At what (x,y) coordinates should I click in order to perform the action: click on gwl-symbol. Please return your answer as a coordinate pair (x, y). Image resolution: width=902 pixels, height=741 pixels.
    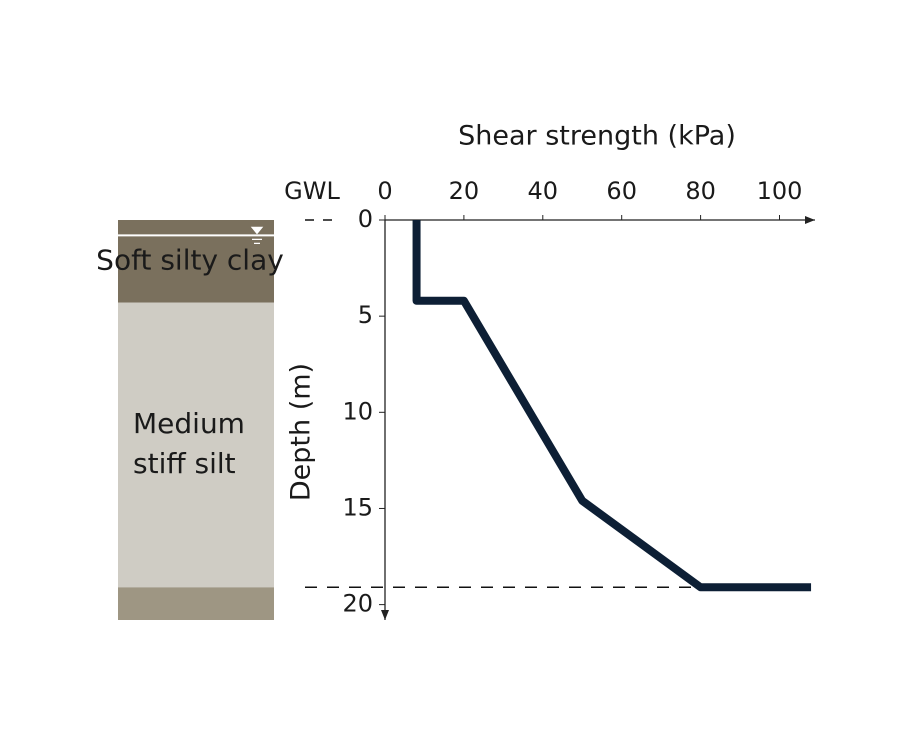
    Looking at the image, I should click on (257, 235).